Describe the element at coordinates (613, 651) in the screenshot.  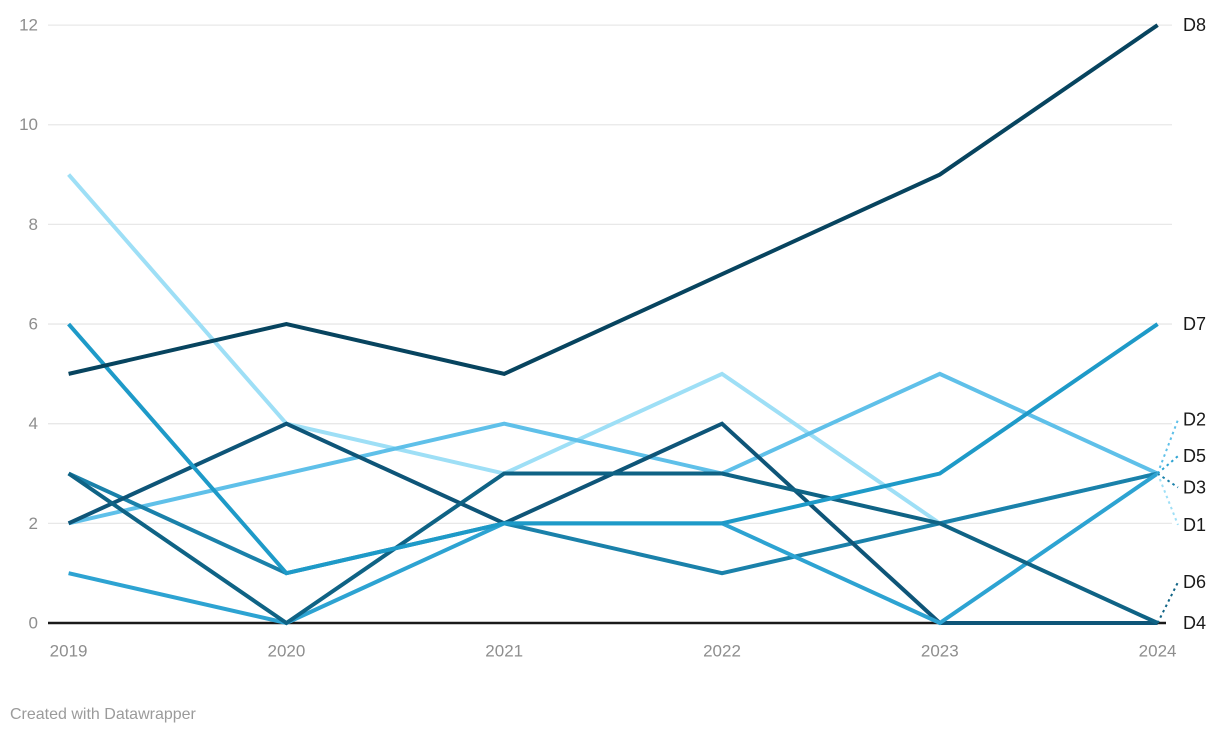
I see `x-axis-tick-labels: 2019 2020 2021 2022 2023 2024` at that location.